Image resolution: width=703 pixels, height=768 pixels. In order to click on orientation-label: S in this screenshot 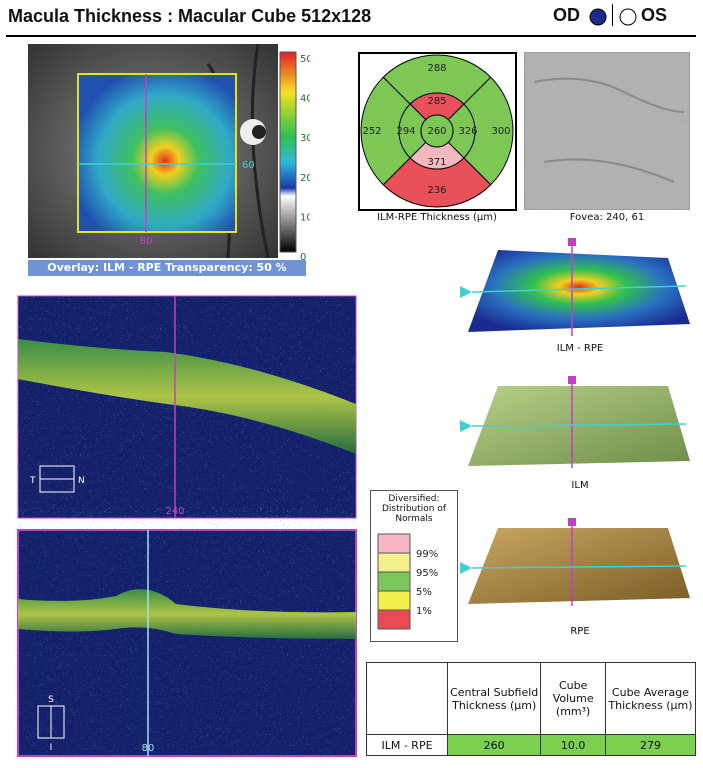, I will do `click(51, 700)`.